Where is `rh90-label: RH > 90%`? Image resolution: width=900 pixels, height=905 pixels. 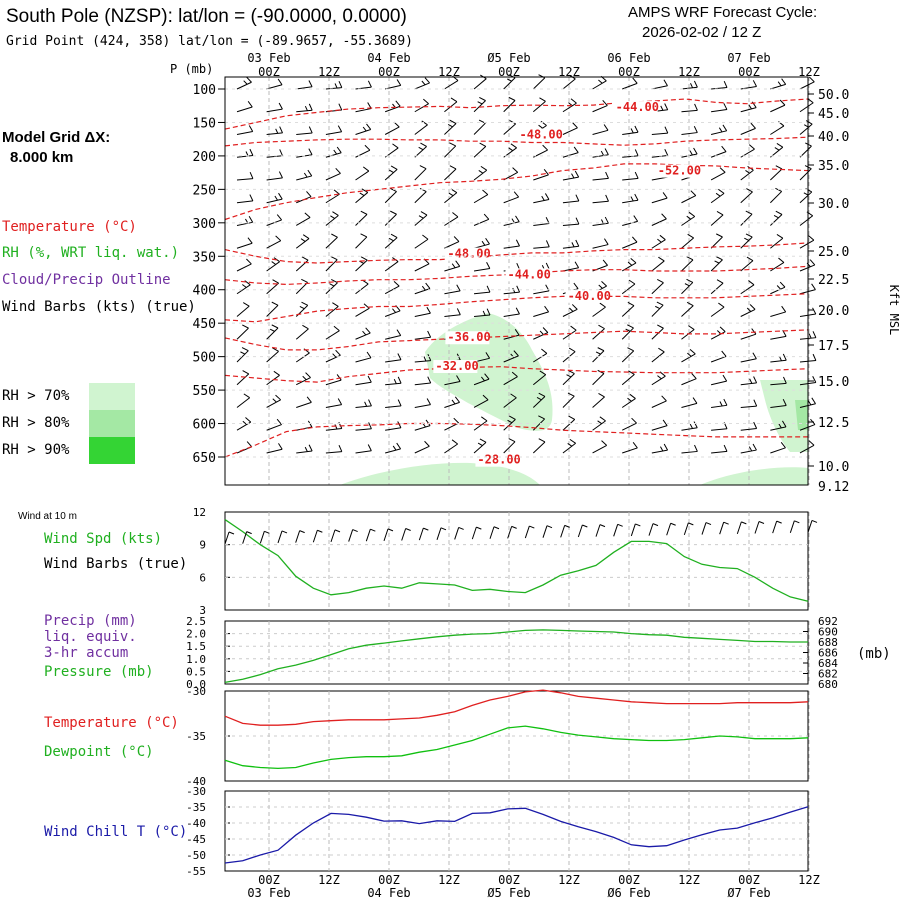 rh90-label: RH > 90% is located at coordinates (36, 450).